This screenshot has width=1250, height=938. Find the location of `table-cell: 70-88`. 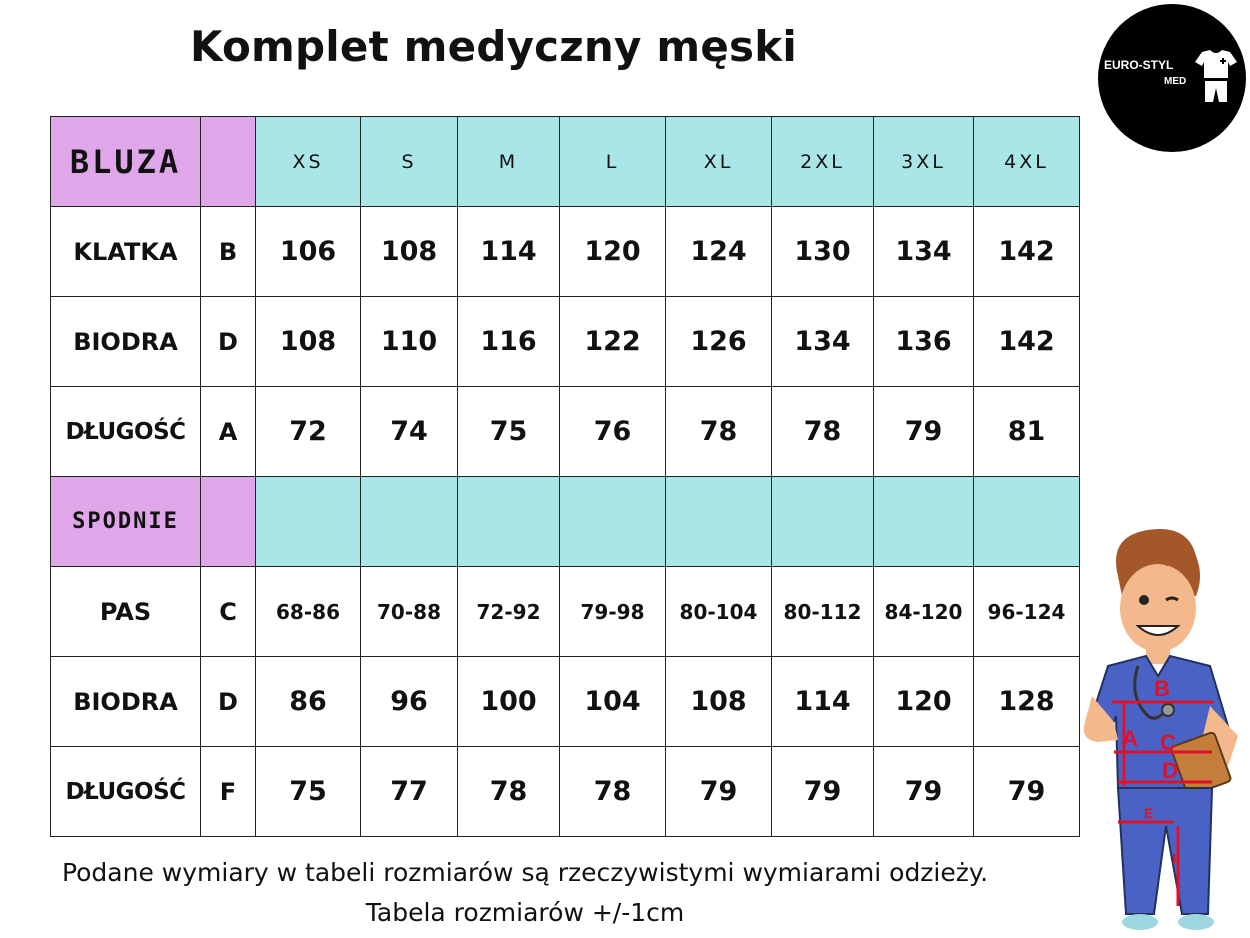

table-cell: 70-88 is located at coordinates (409, 611).